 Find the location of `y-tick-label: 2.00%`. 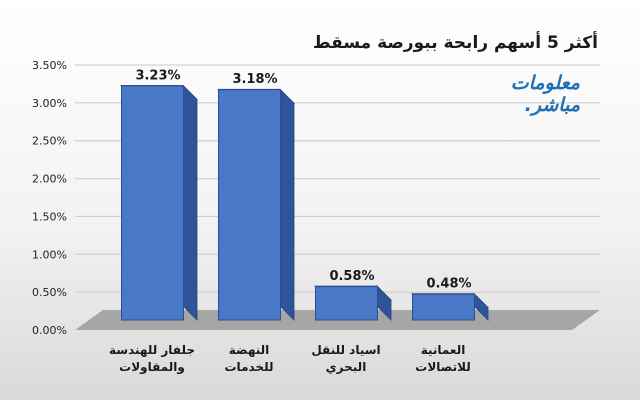

y-tick-label: 2.00% is located at coordinates (49, 179).